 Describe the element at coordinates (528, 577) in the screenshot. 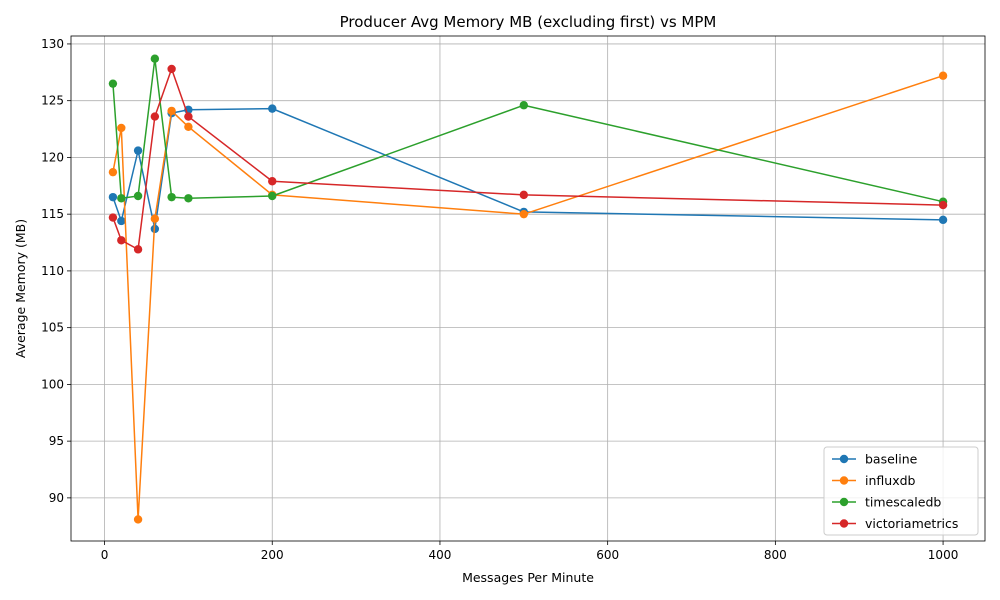

I see `x-axis-label: Messages Per Minute` at that location.